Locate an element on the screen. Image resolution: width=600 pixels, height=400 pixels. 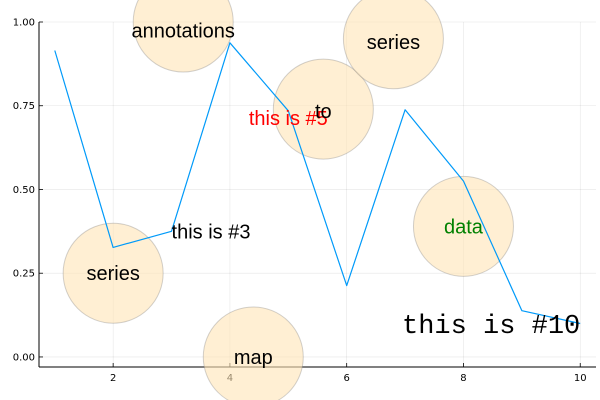
x-tick-label: 10 is located at coordinates (580, 378).